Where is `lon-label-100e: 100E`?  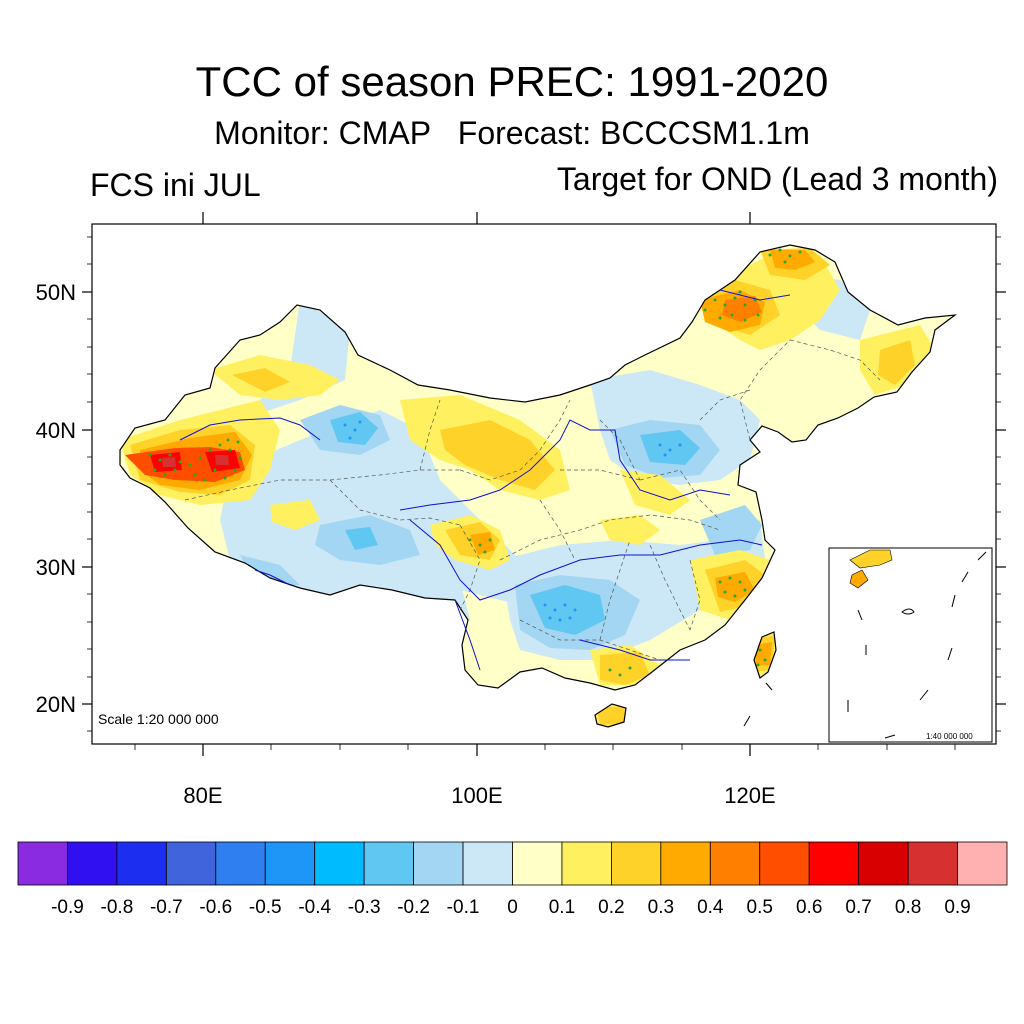 lon-label-100e: 100E is located at coordinates (477, 795).